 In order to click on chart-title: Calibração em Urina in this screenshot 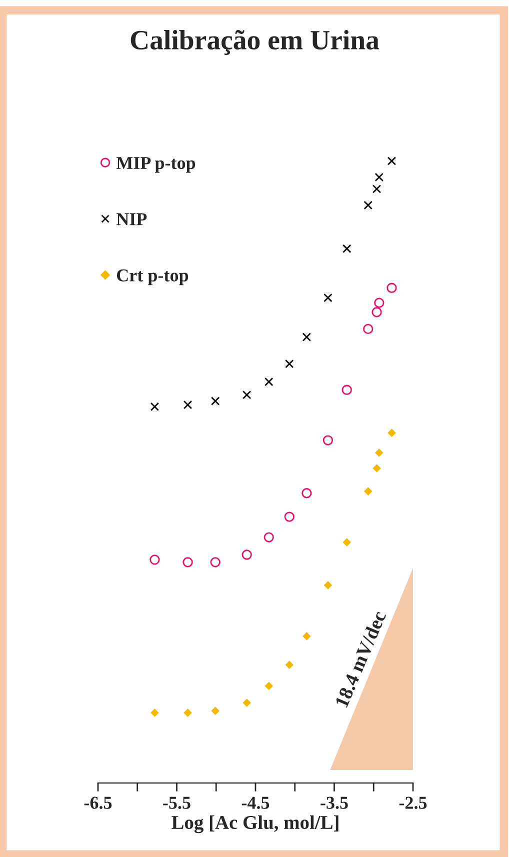, I will do `click(255, 42)`.